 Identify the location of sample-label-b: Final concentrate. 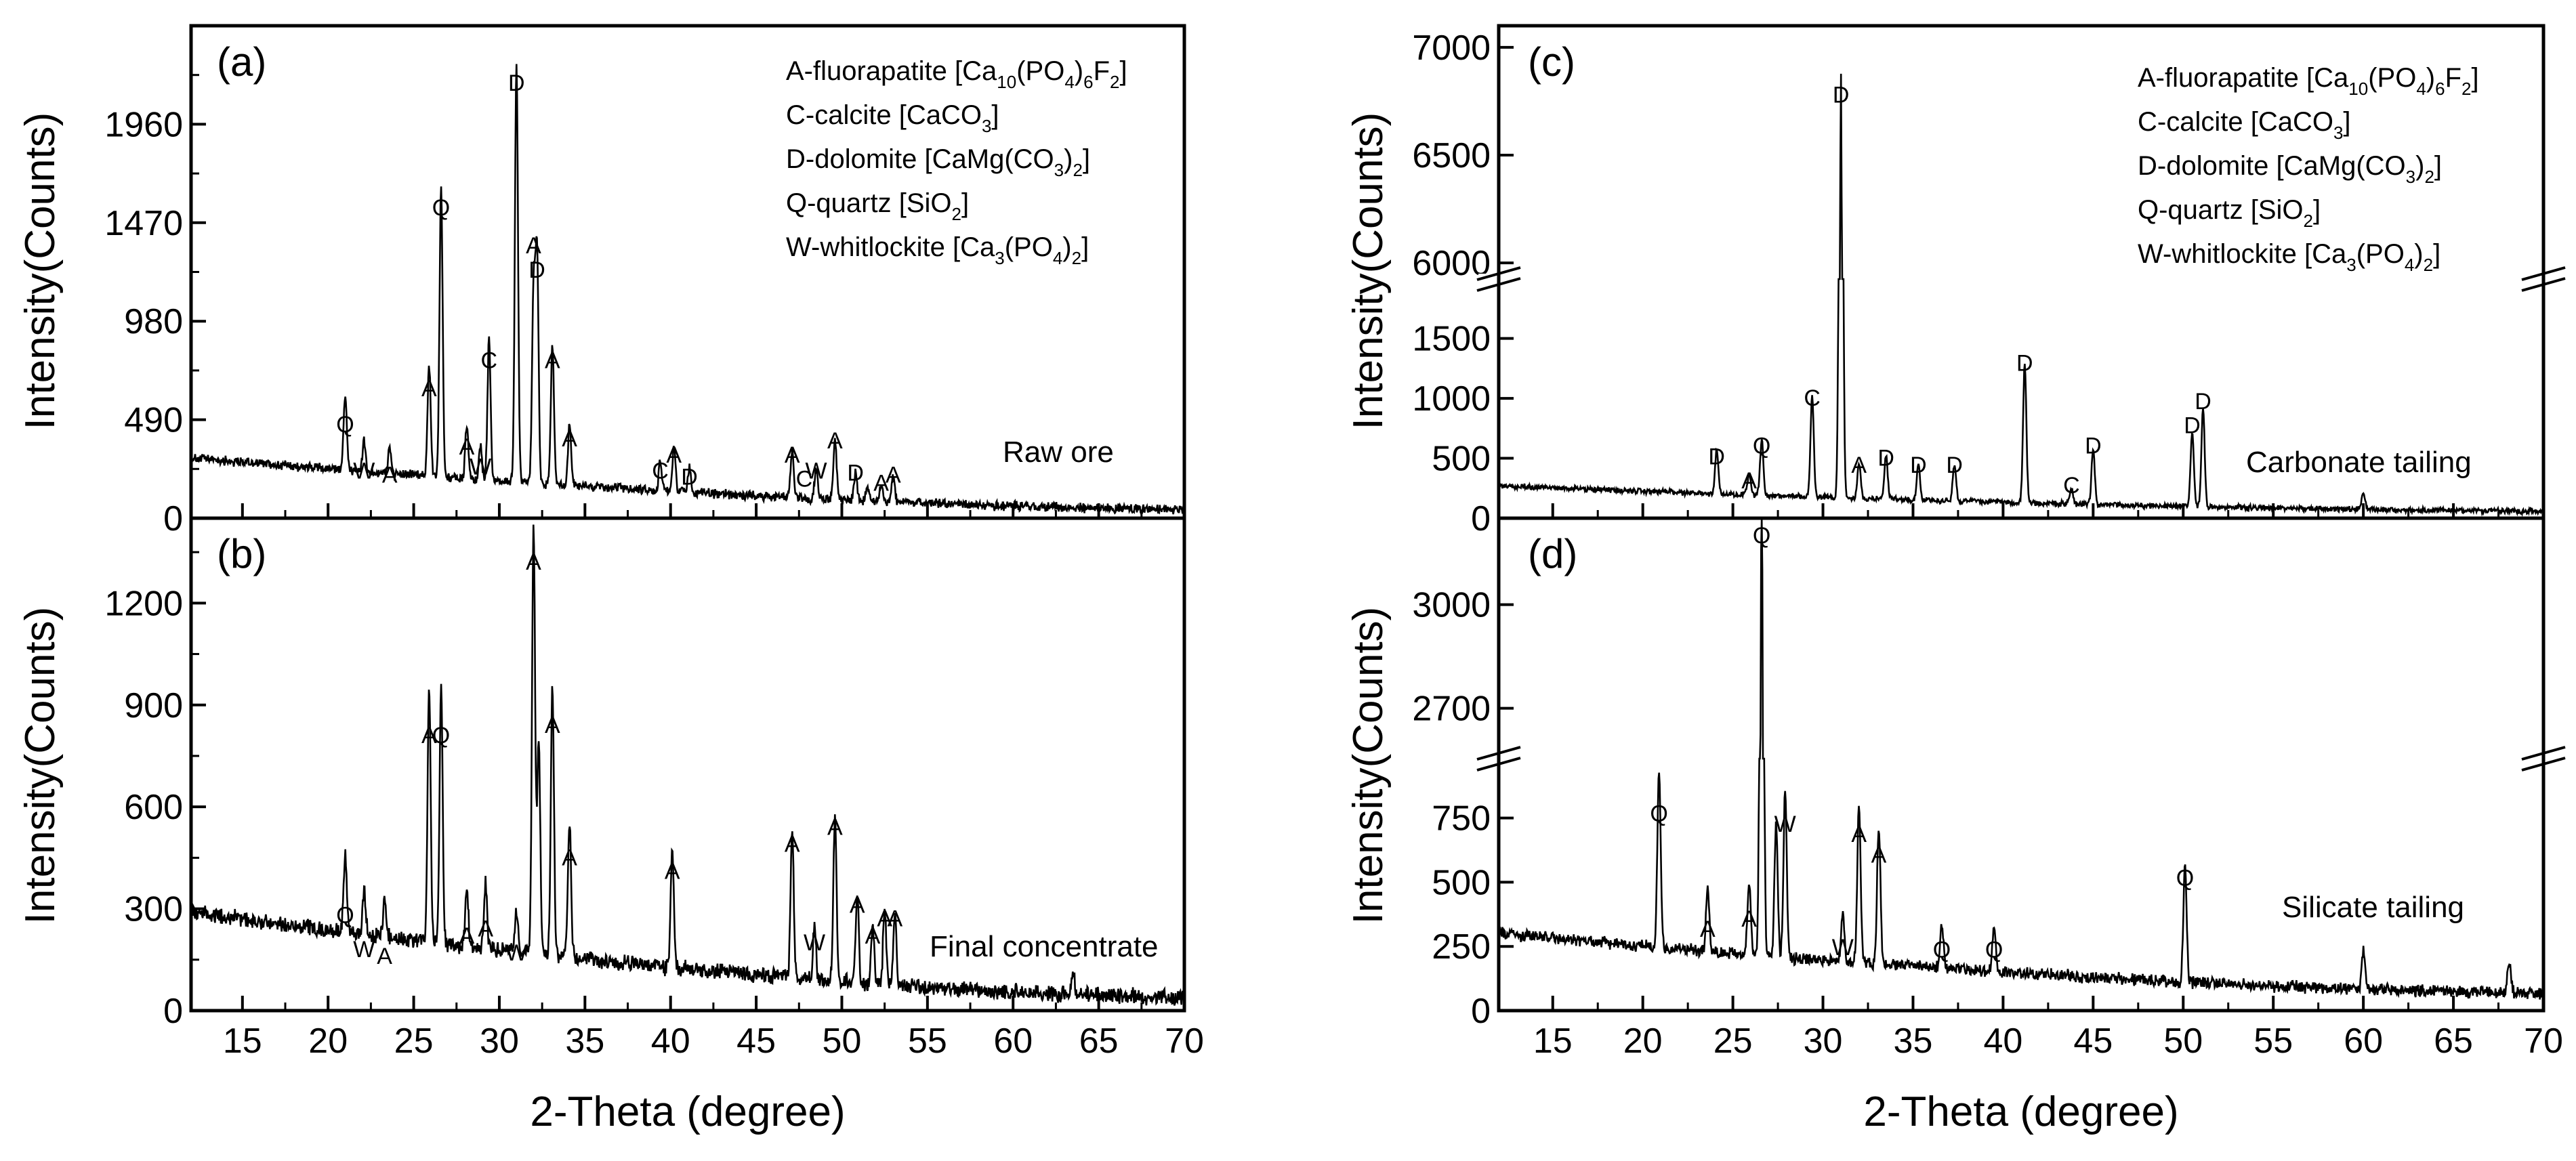
(1044, 946).